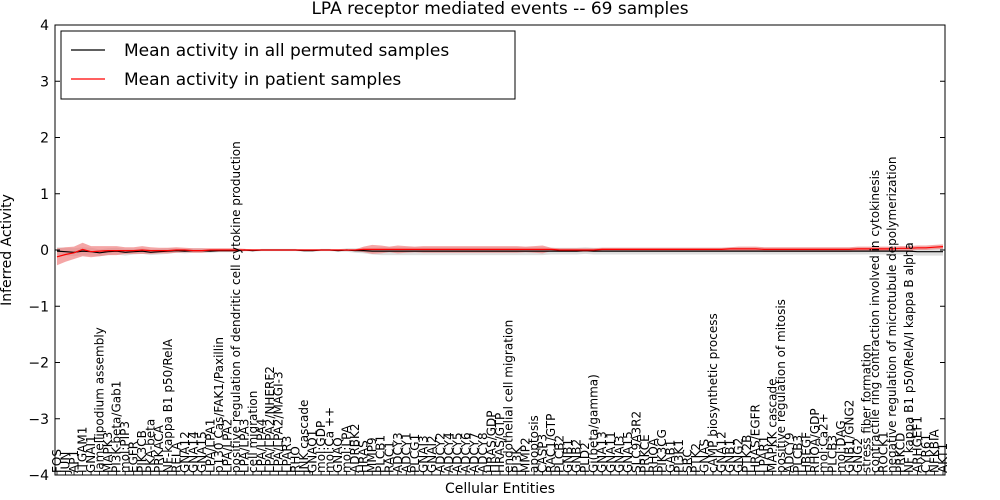 The image size is (1000, 500). What do you see at coordinates (117, 427) in the screenshot?
I see `x-tick-label: PI3K-beta/Gab1` at bounding box center [117, 427].